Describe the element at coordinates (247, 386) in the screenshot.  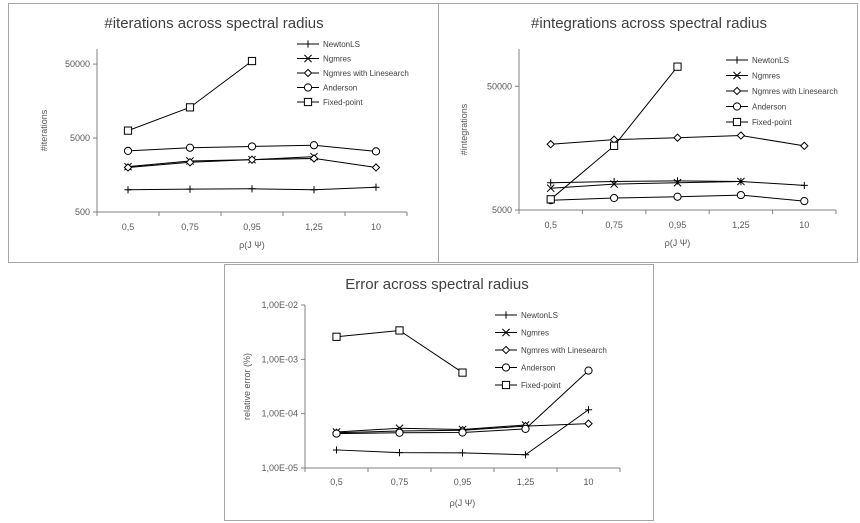
I see `y-axis-label: relative error (%)` at that location.